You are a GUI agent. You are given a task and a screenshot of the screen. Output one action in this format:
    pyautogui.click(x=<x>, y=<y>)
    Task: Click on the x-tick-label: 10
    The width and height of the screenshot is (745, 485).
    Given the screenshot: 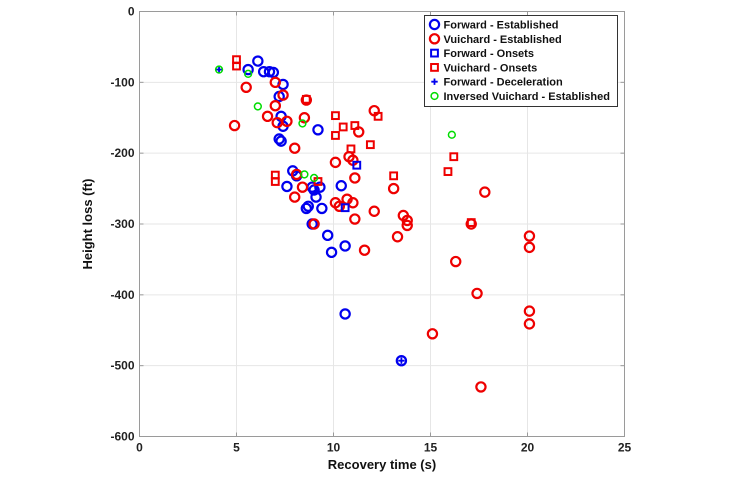 What is the action you would take?
    pyautogui.click(x=334, y=448)
    